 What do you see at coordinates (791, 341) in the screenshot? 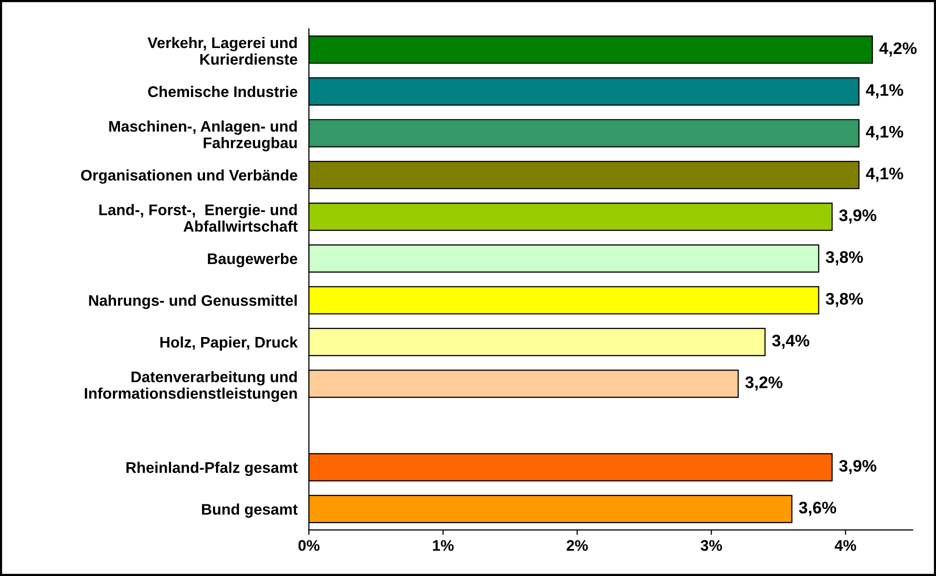
I see `data-label: 3,4%` at bounding box center [791, 341].